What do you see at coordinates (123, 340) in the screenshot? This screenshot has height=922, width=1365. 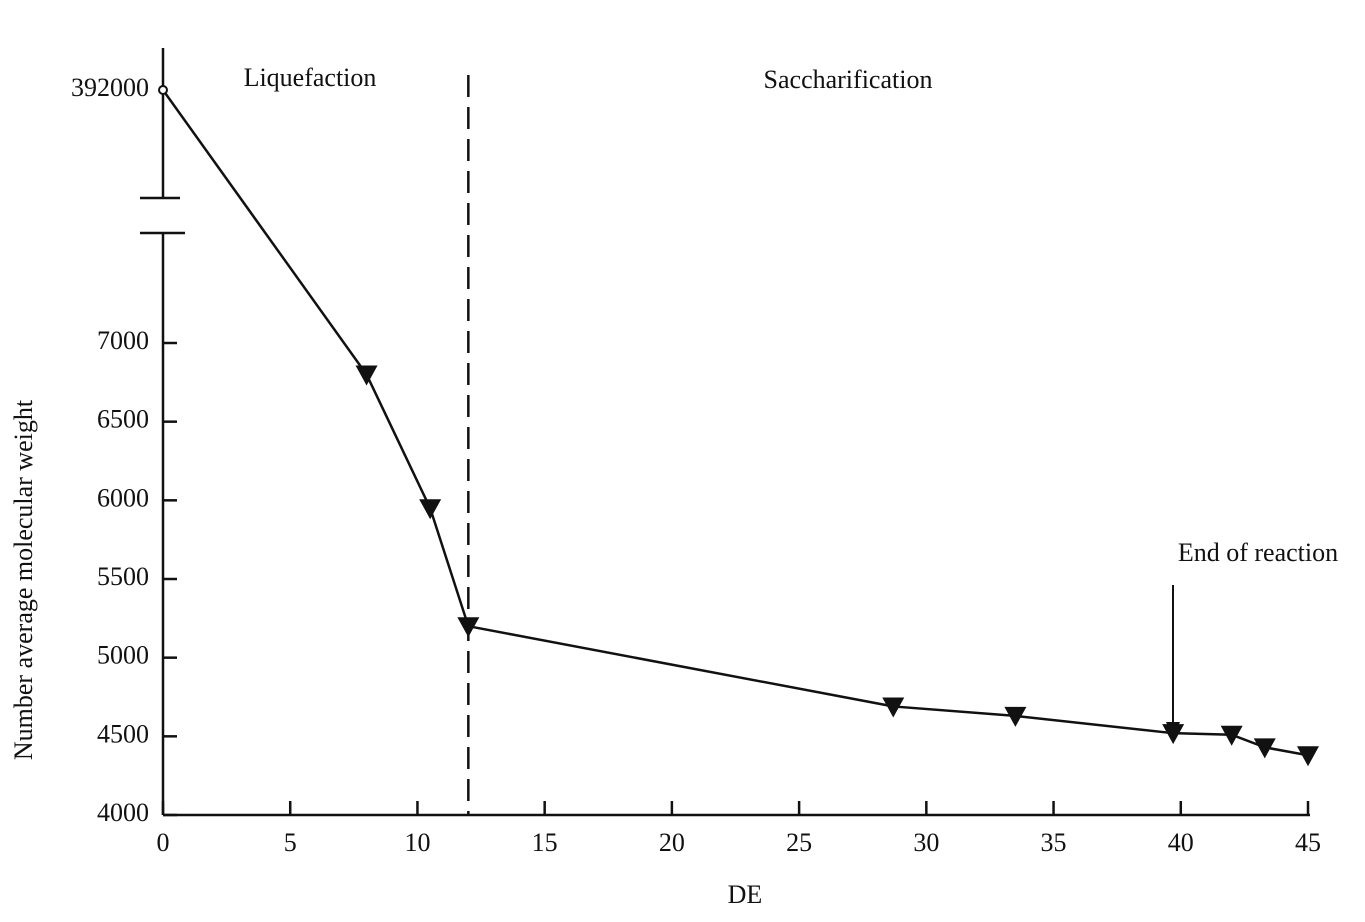 I see `y-tick-label: 7000` at bounding box center [123, 340].